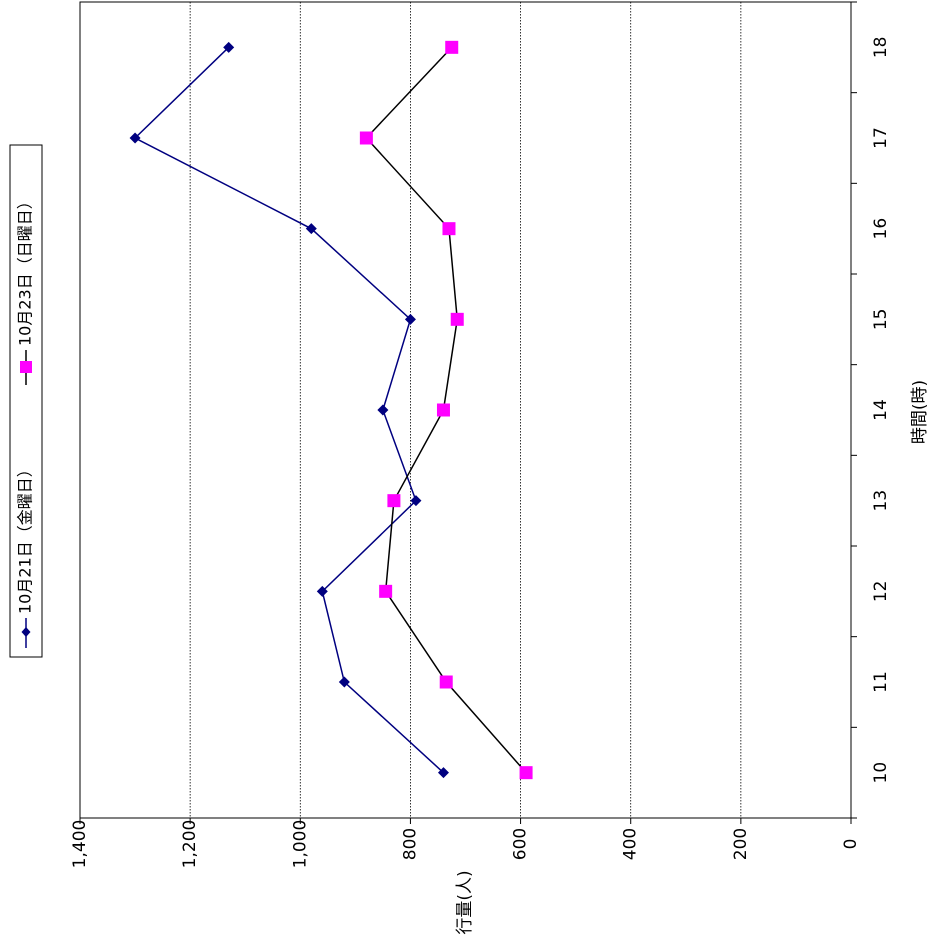  What do you see at coordinates (851, 844) in the screenshot?
I see `value-tick-label: 0` at bounding box center [851, 844].